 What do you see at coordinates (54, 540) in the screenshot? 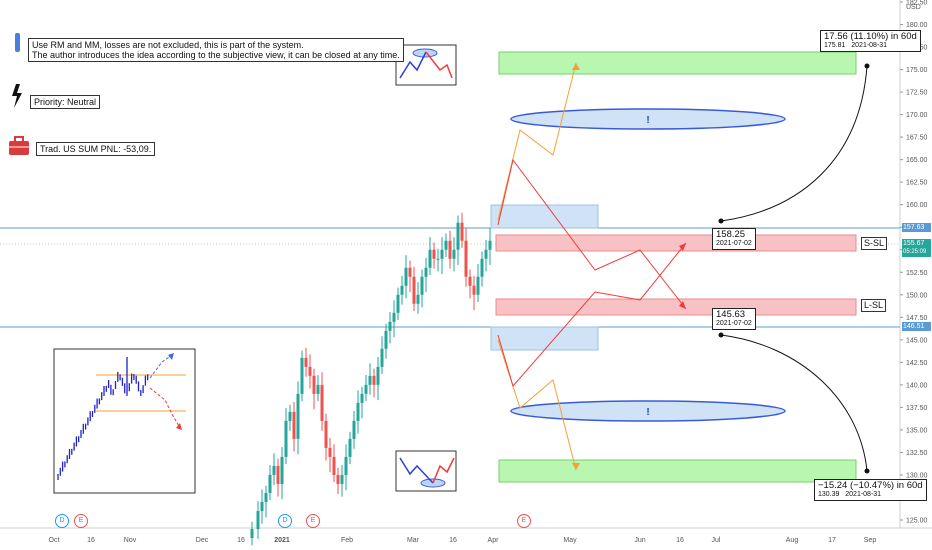
I see `time-tick-label: Oct` at bounding box center [54, 540].